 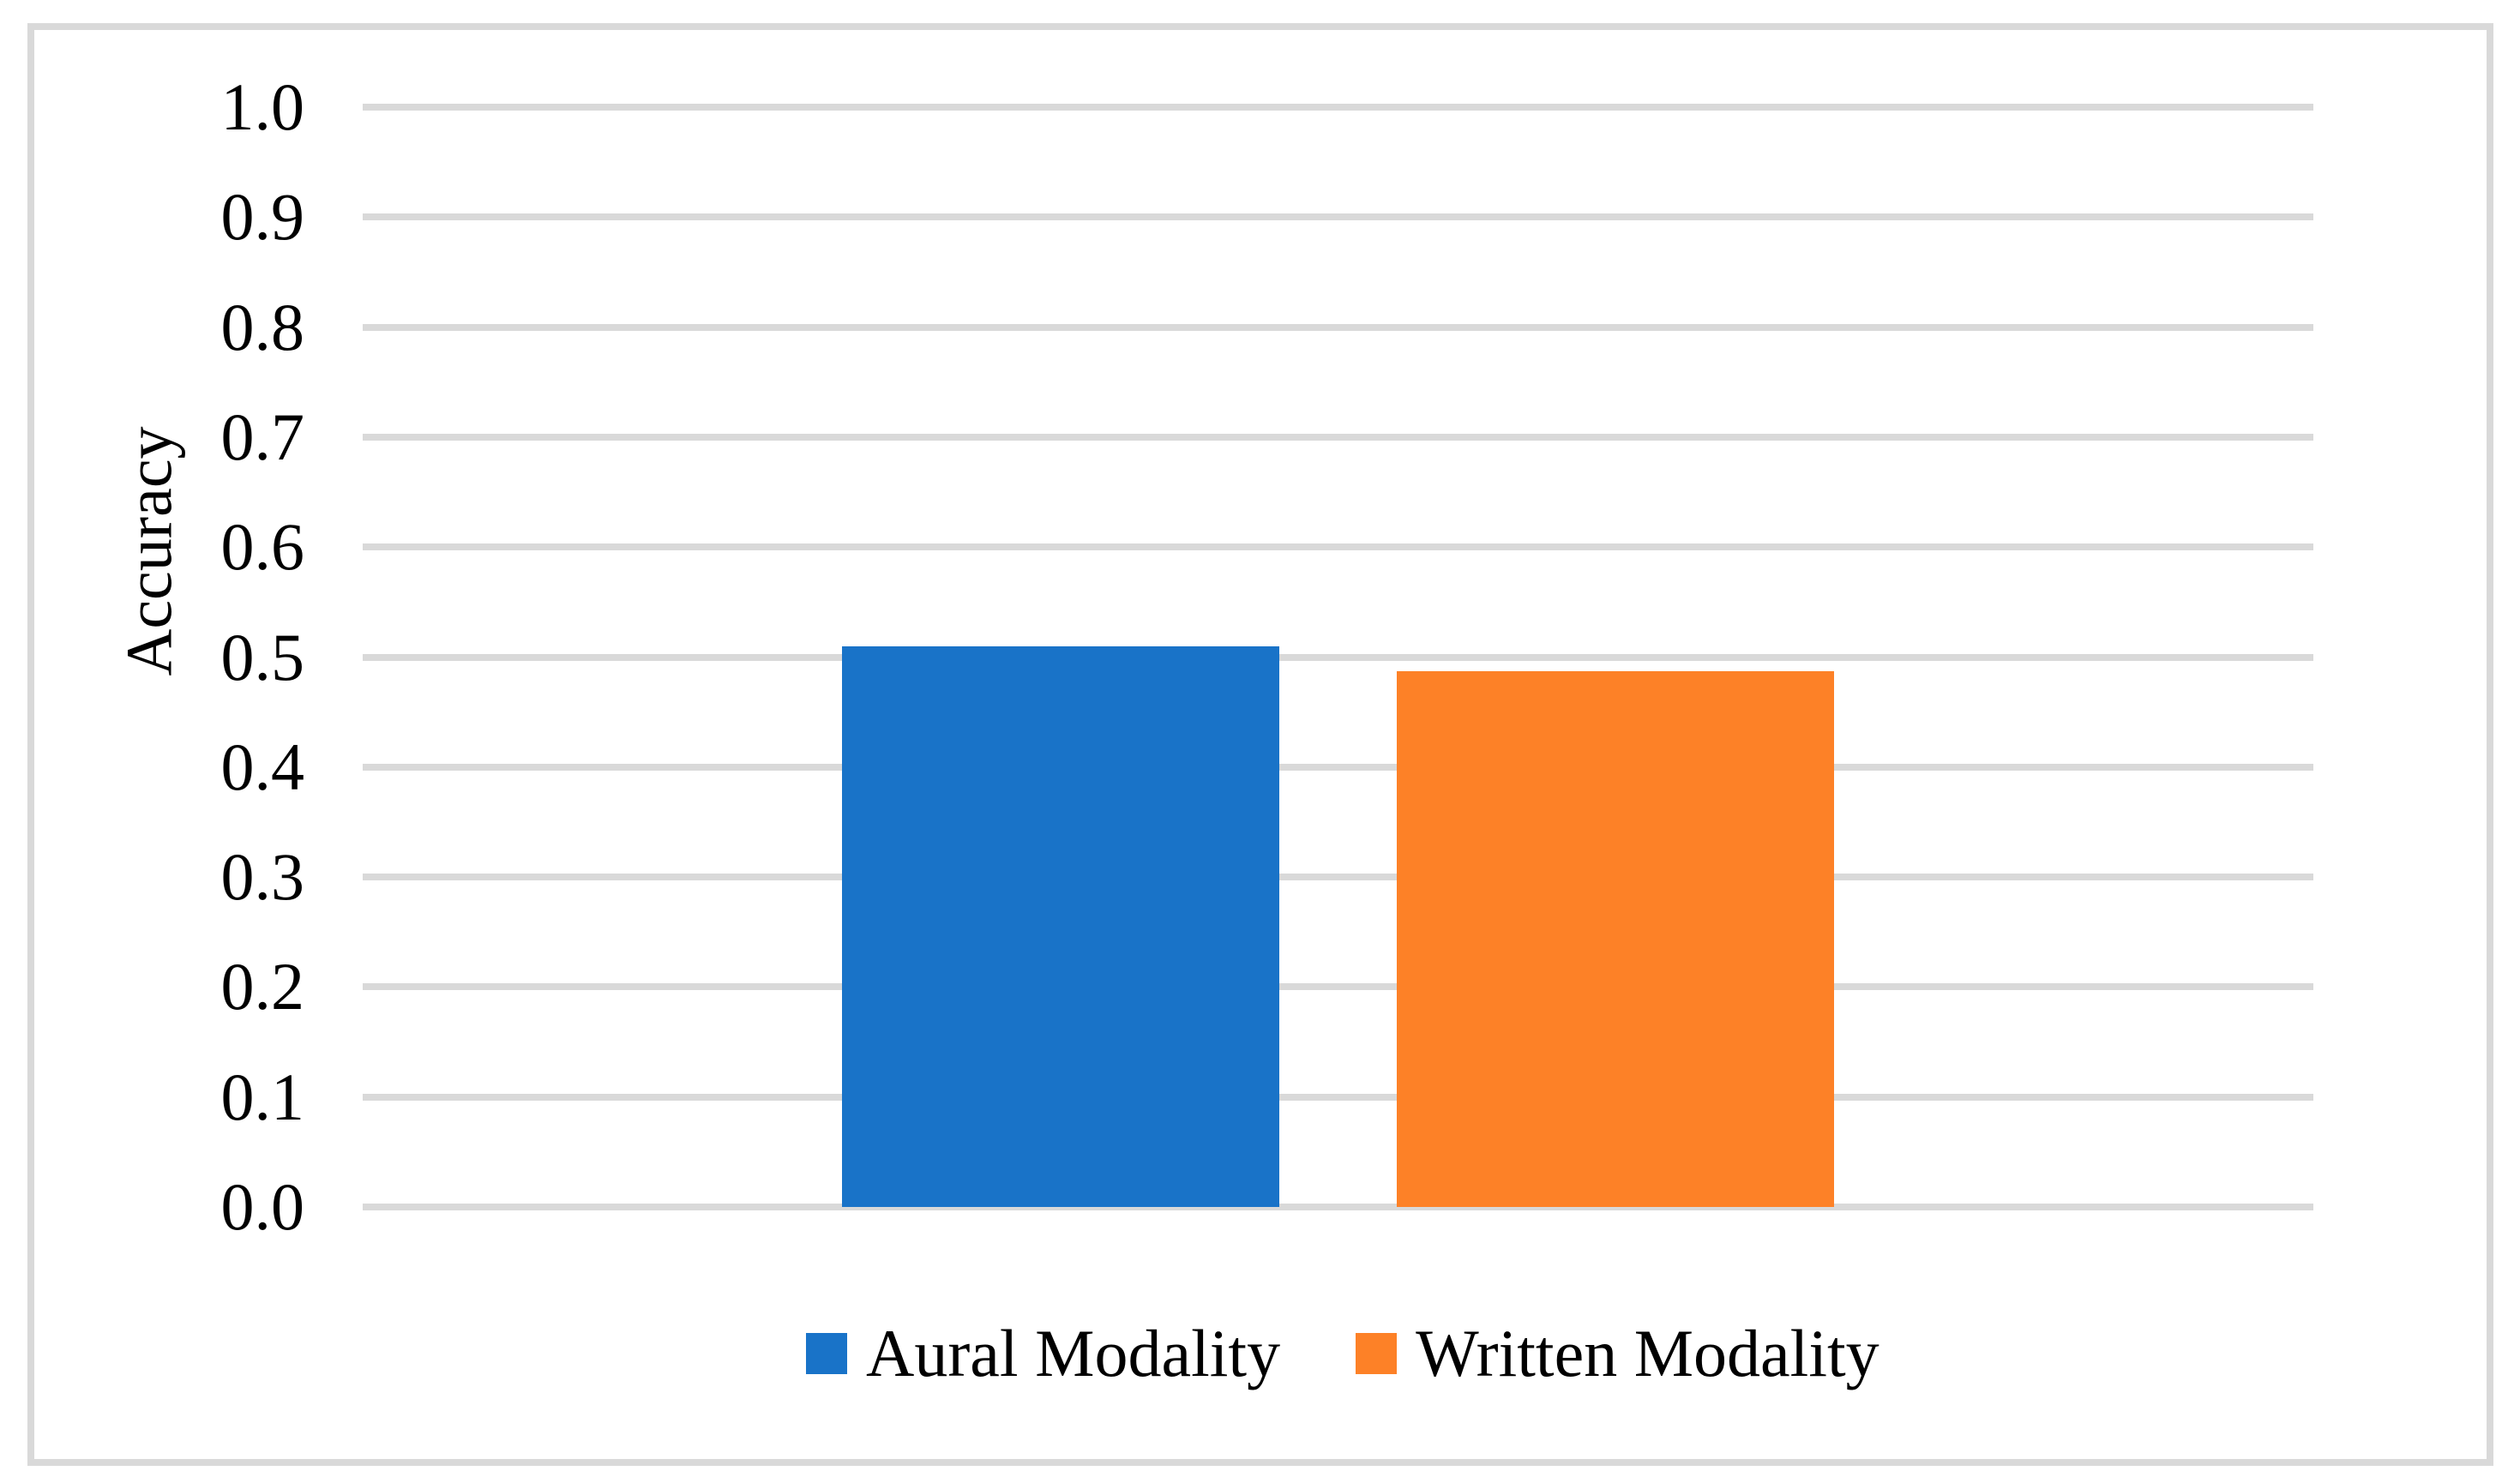 I want to click on y-tick-label: 0.0, so click(x=262, y=1206).